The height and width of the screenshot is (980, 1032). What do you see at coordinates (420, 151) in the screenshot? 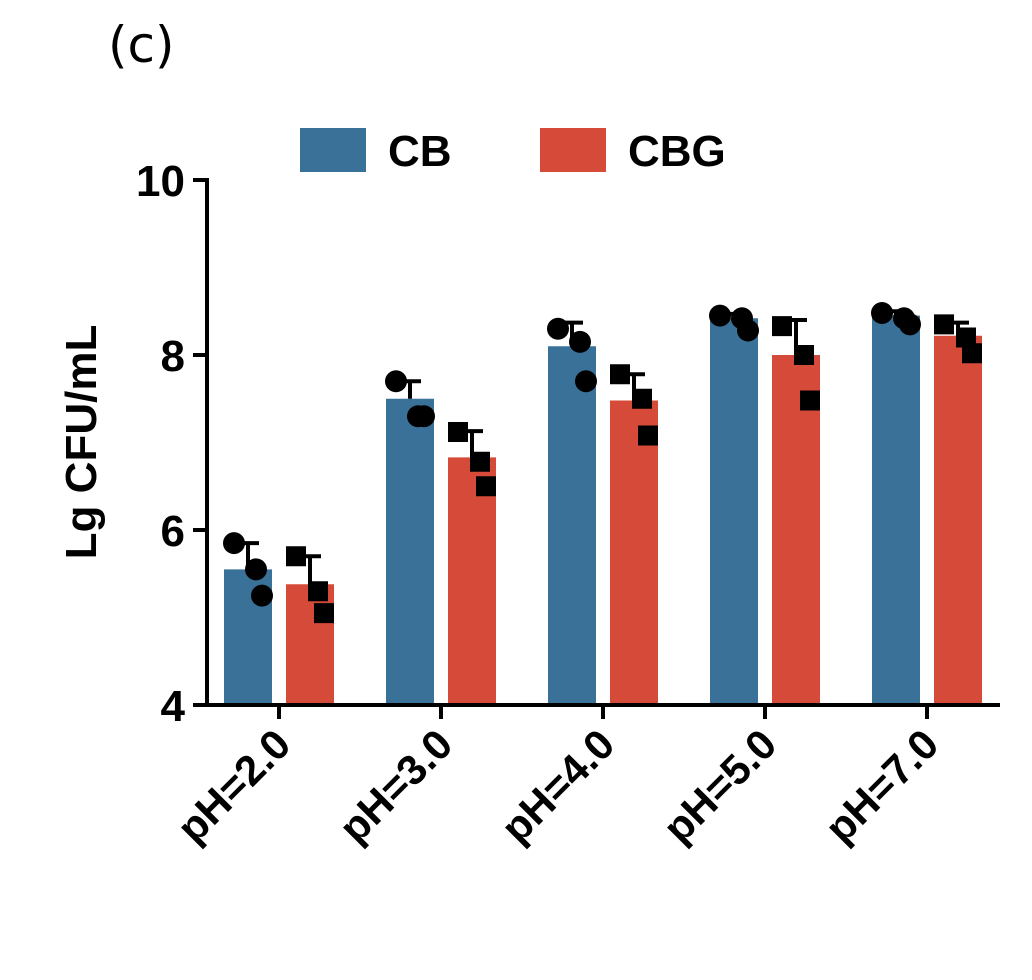
I see `legend-label-cb: CB` at bounding box center [420, 151].